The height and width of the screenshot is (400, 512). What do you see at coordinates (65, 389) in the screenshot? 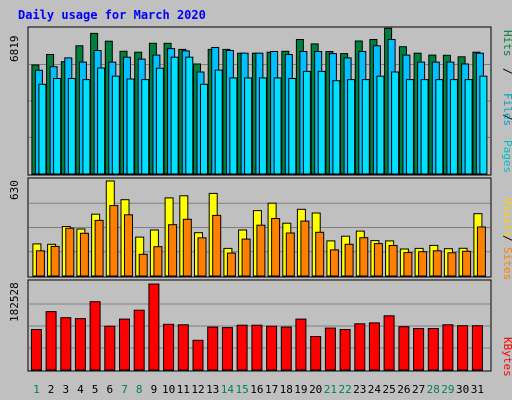
I see `day-label-3: 3` at bounding box center [65, 389].